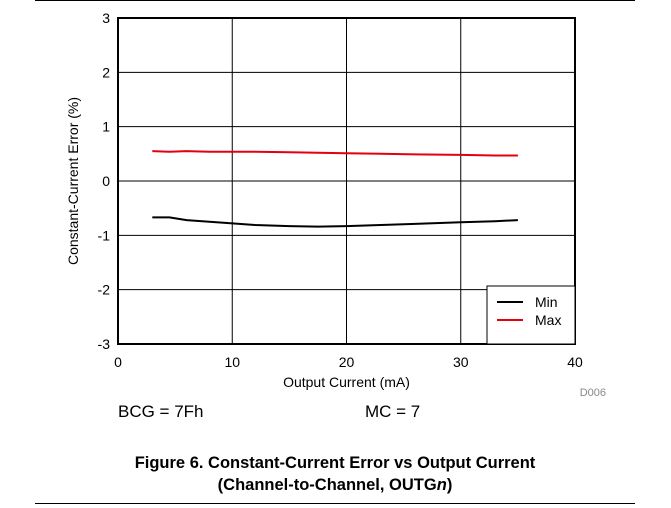  Describe the element at coordinates (106, 18) in the screenshot. I see `y-tick-label: 3` at that location.